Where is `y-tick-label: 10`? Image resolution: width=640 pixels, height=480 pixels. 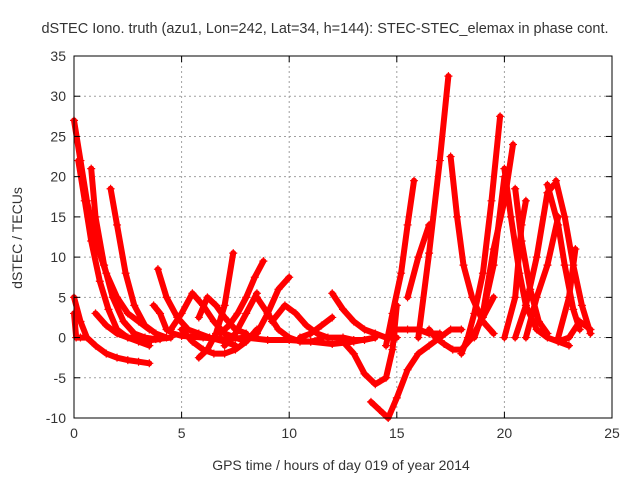
y-tick-label: 10 is located at coordinates (58, 257).